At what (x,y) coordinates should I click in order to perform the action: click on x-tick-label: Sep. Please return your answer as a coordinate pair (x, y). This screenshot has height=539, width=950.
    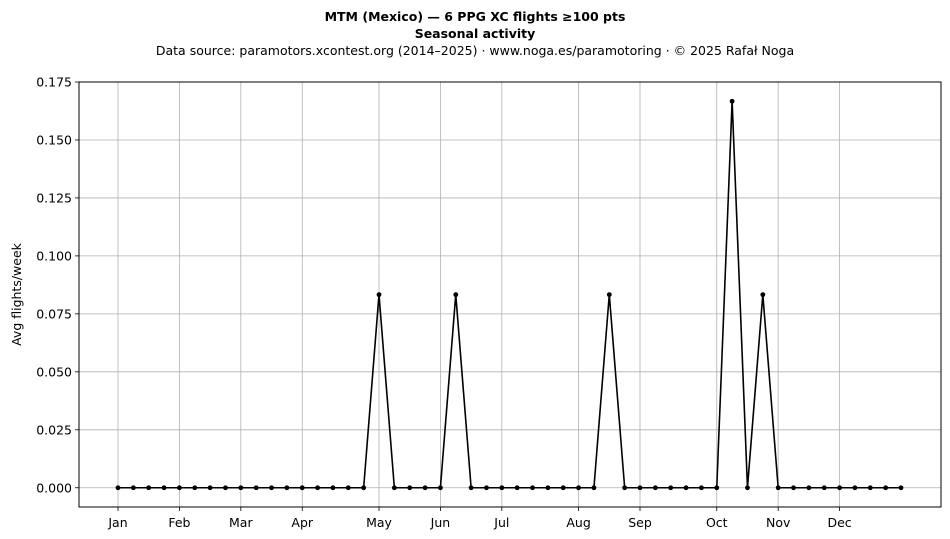
    Looking at the image, I should click on (640, 522).